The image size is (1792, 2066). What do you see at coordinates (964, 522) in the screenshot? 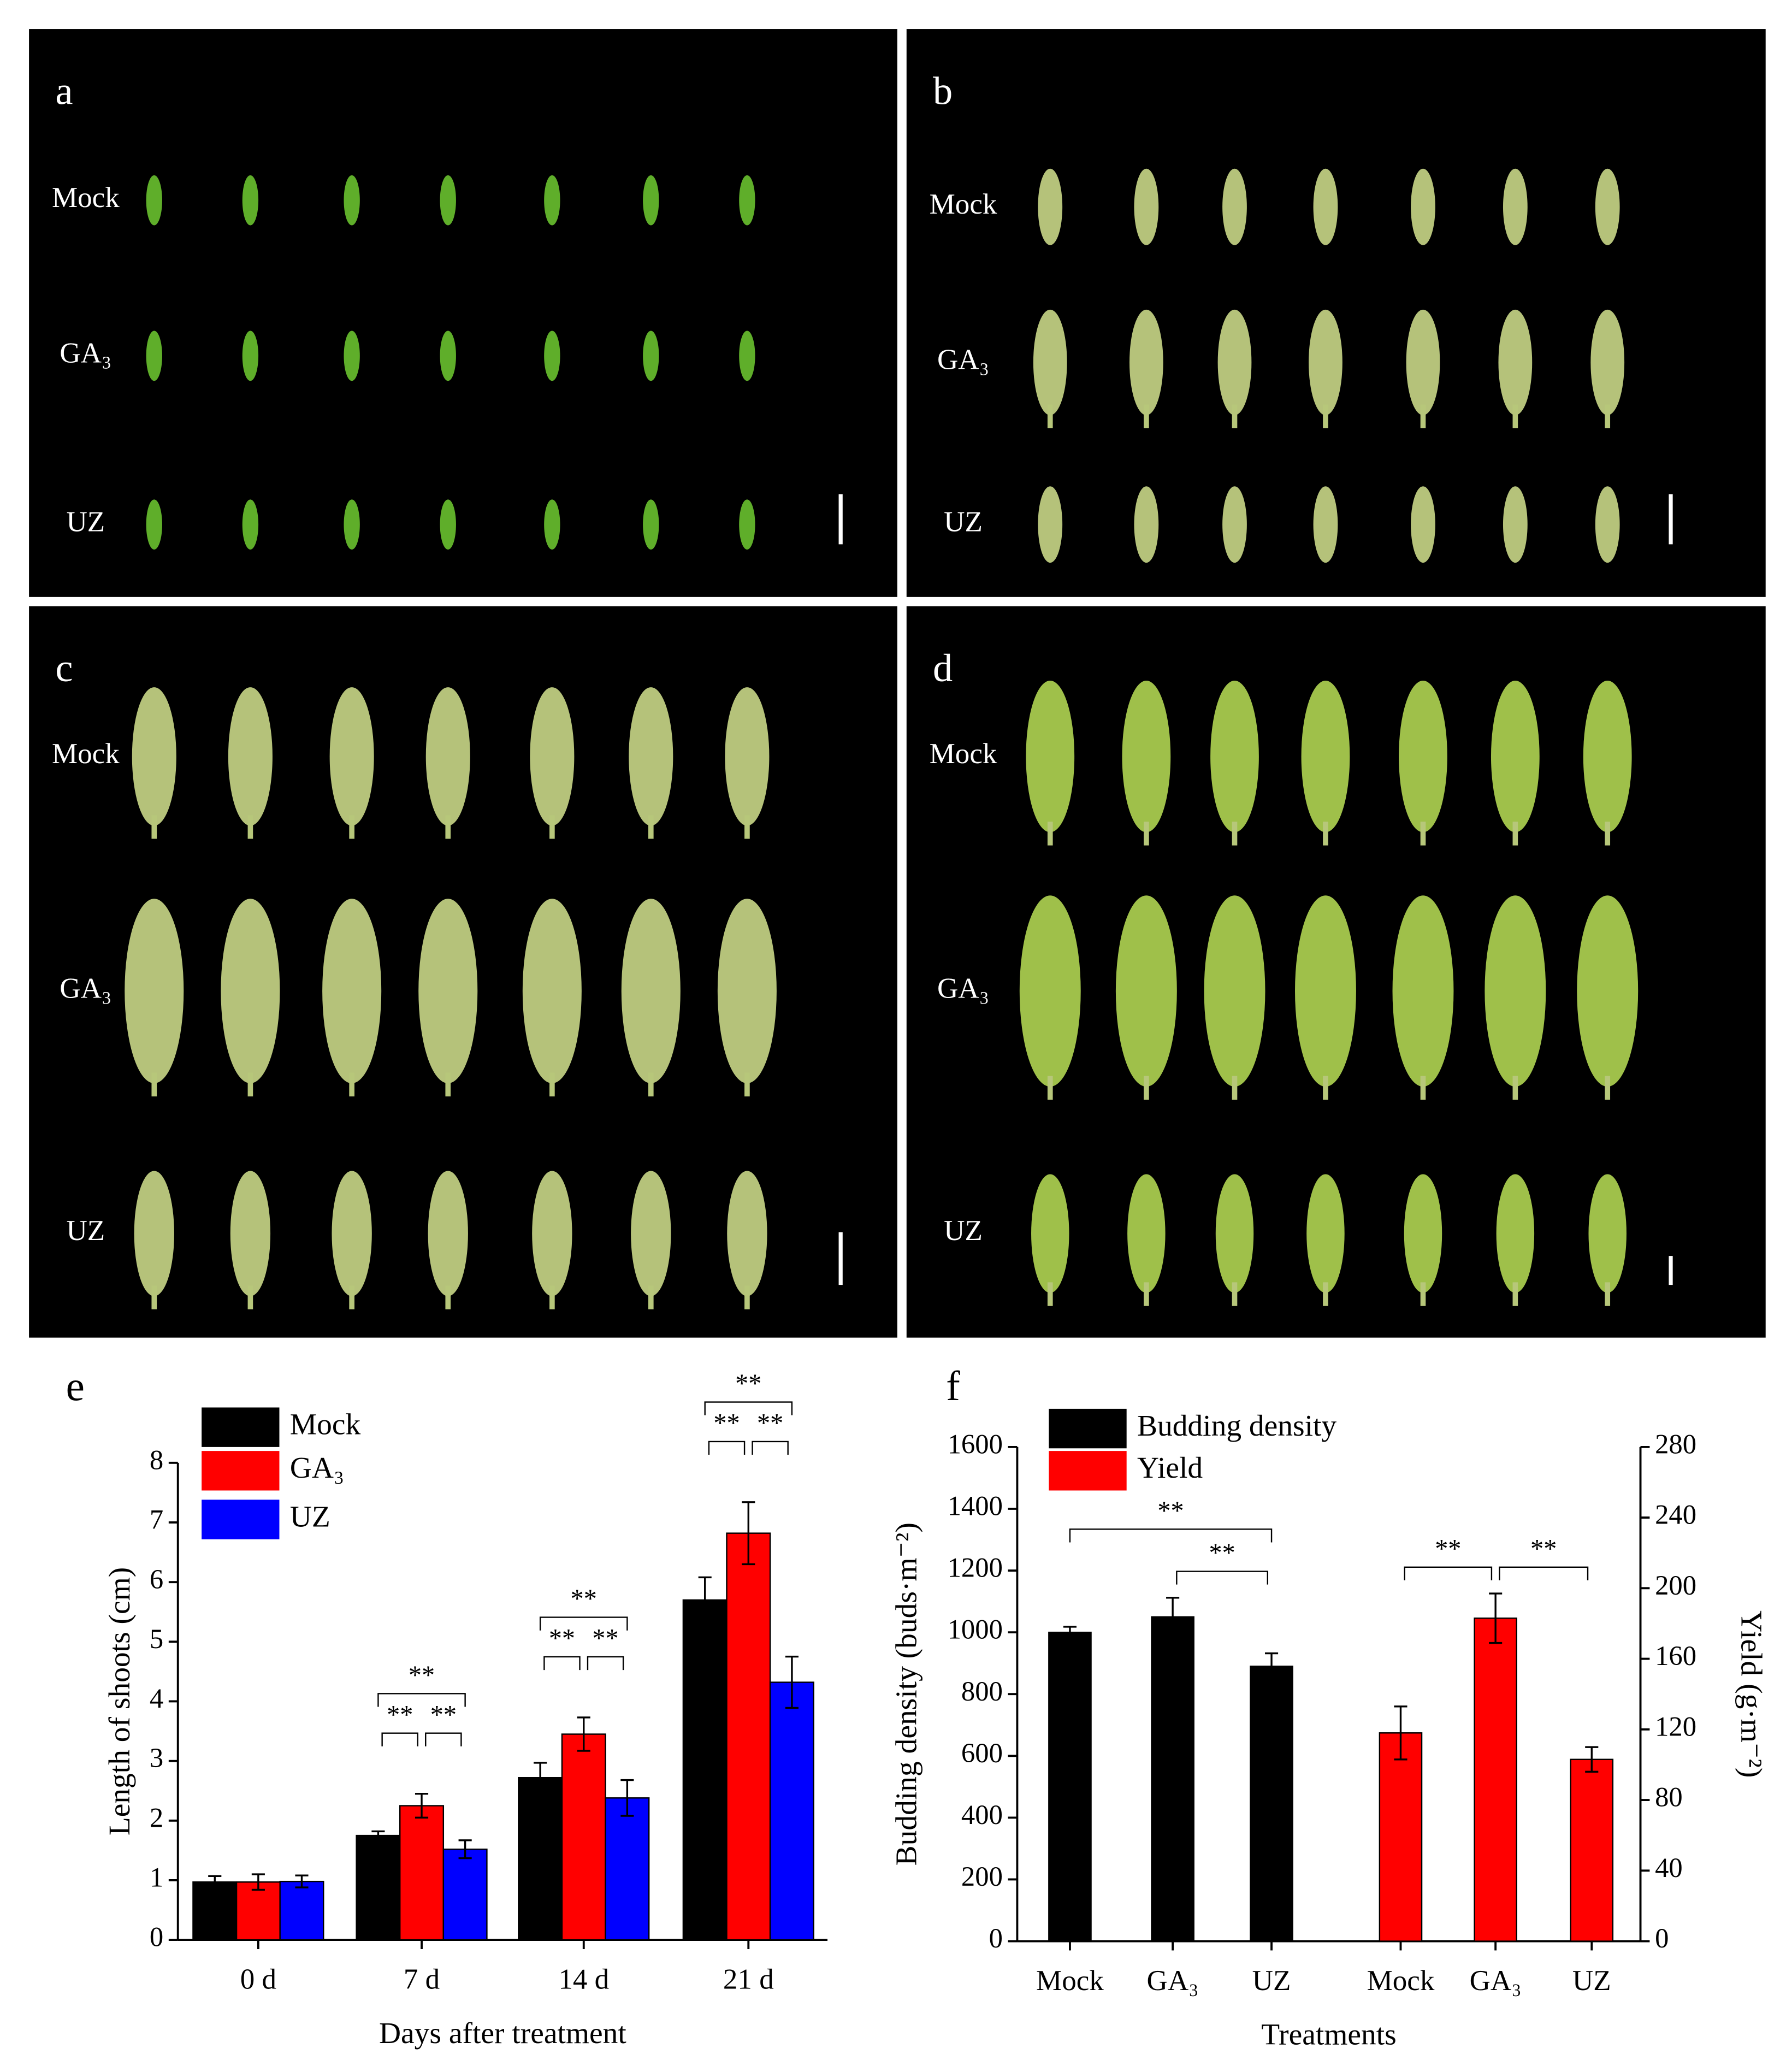
I see `row-label: UZ` at bounding box center [964, 522].